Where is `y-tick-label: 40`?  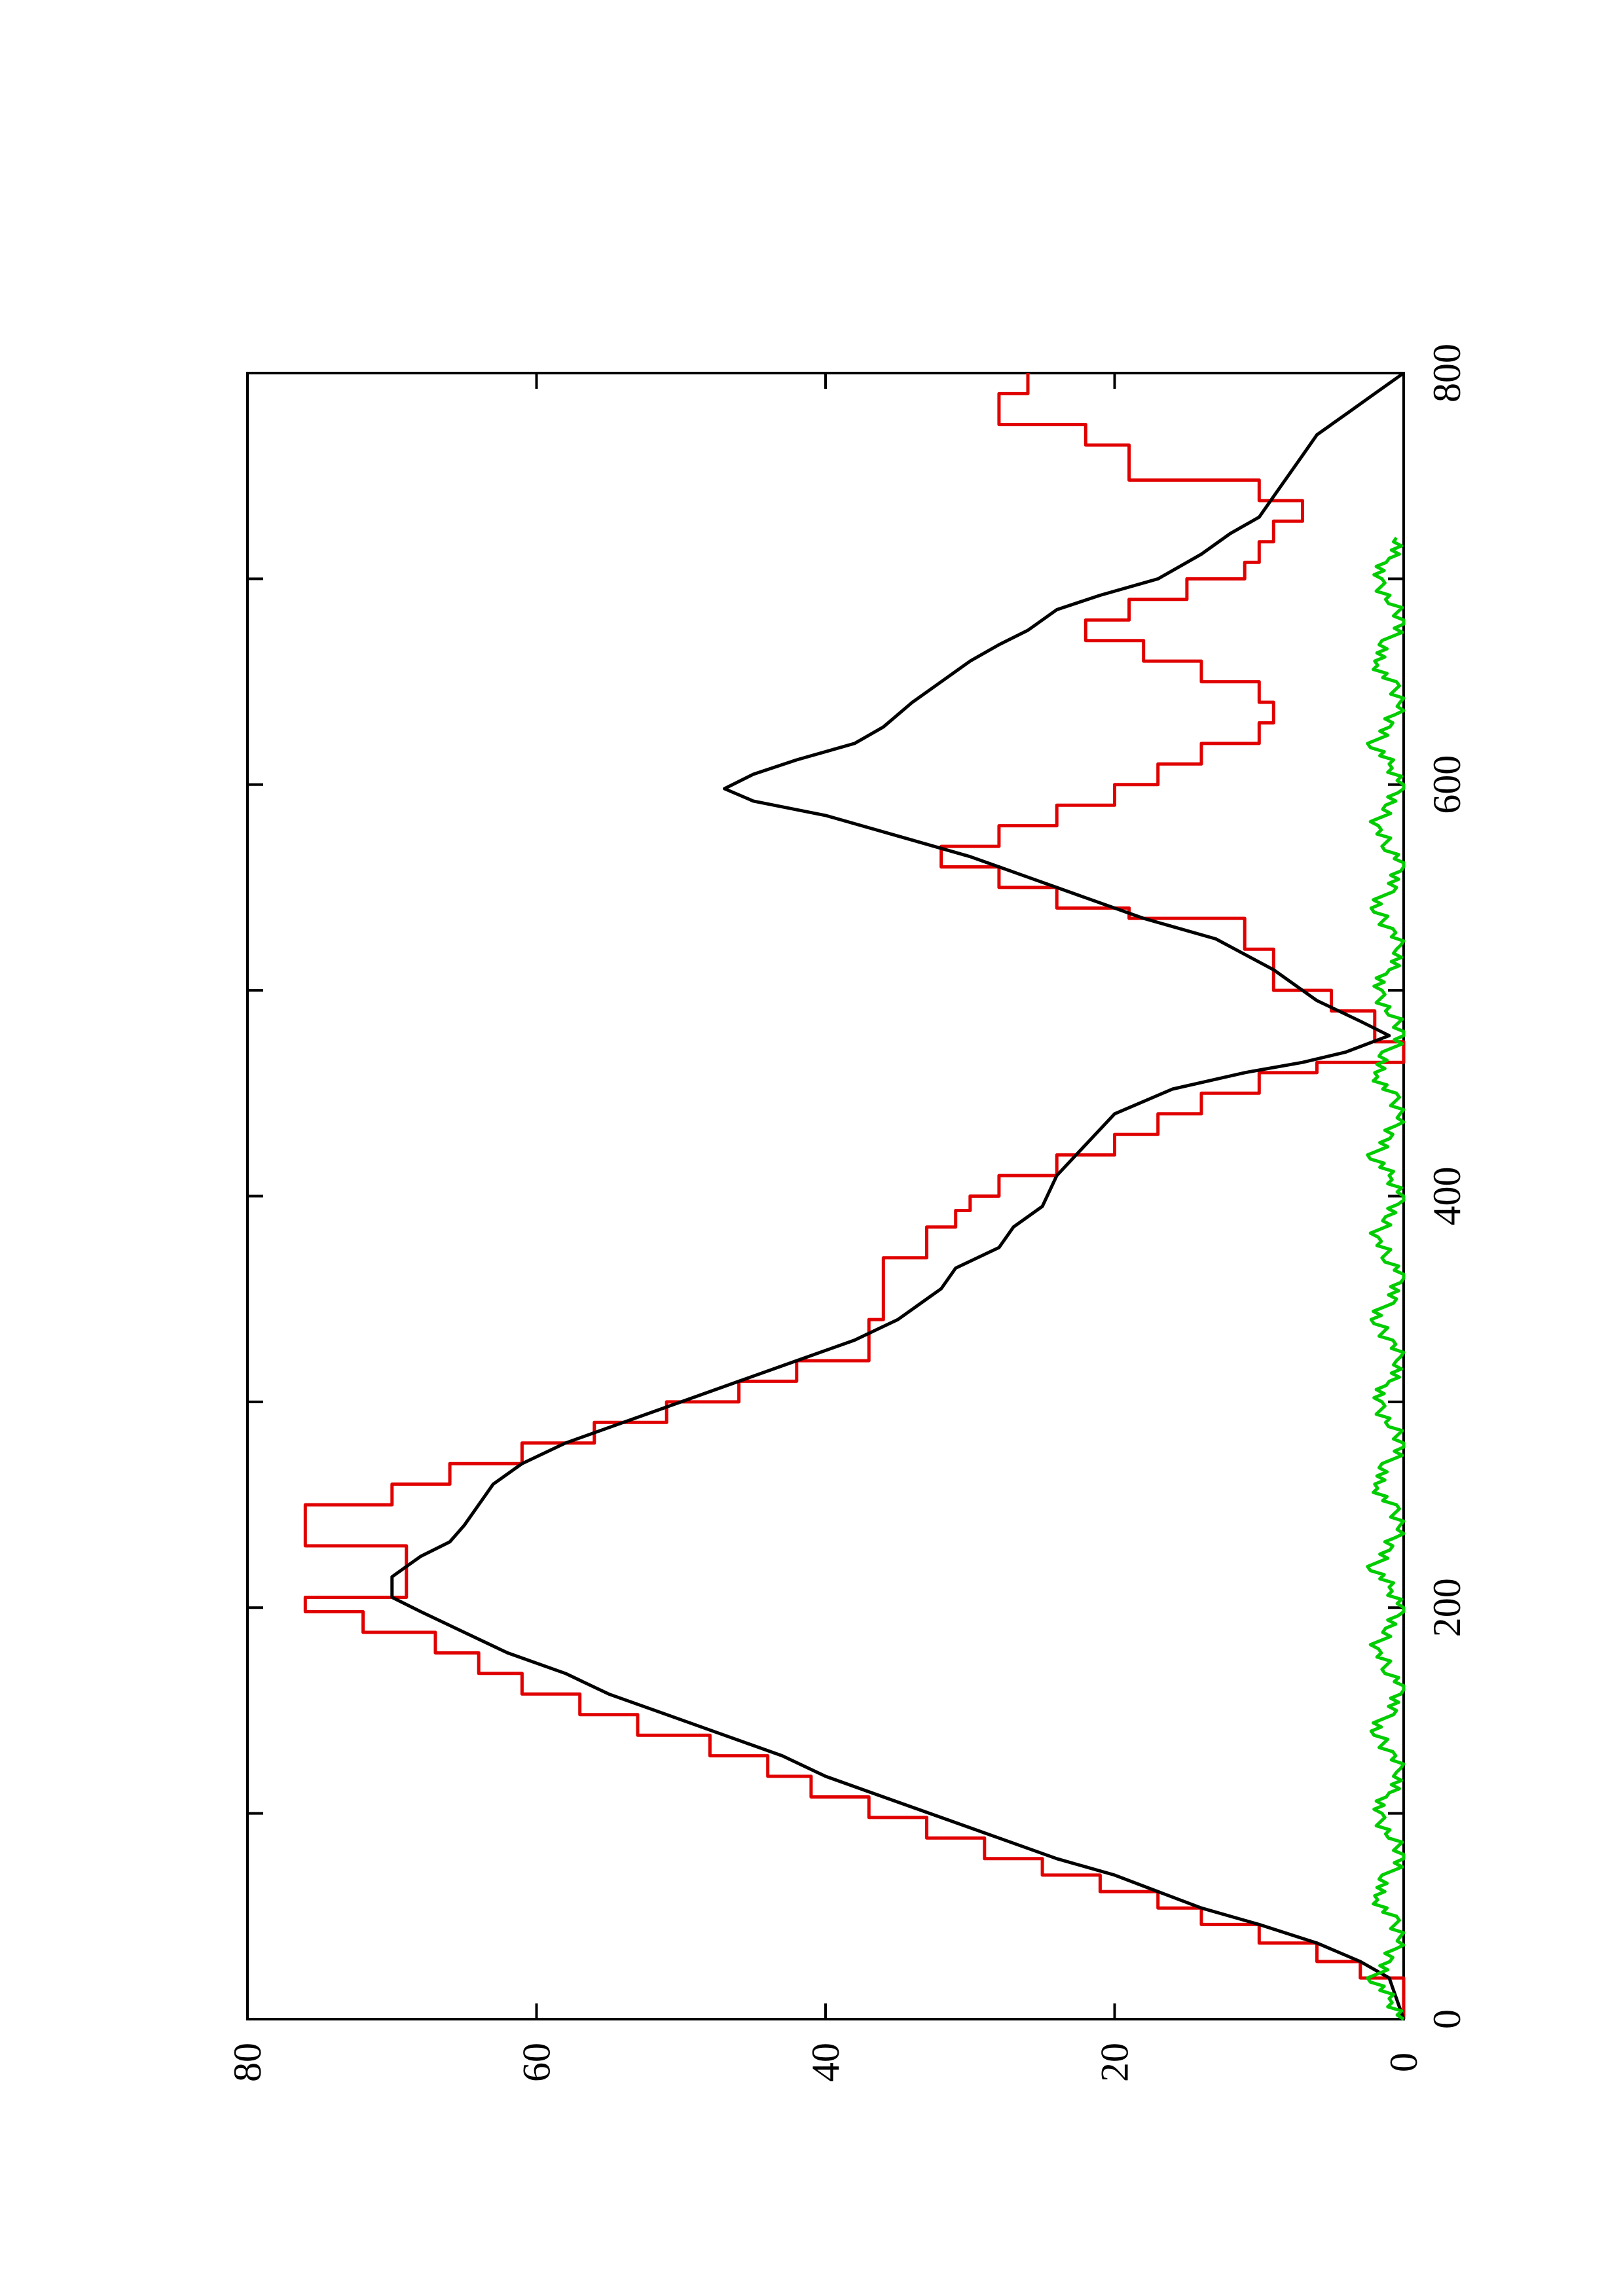
y-tick-label: 40 is located at coordinates (825, 2062).